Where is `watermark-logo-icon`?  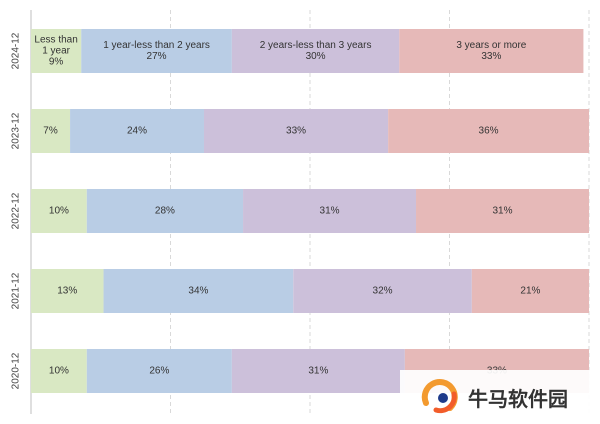
watermark-logo-icon is located at coordinates (439, 396).